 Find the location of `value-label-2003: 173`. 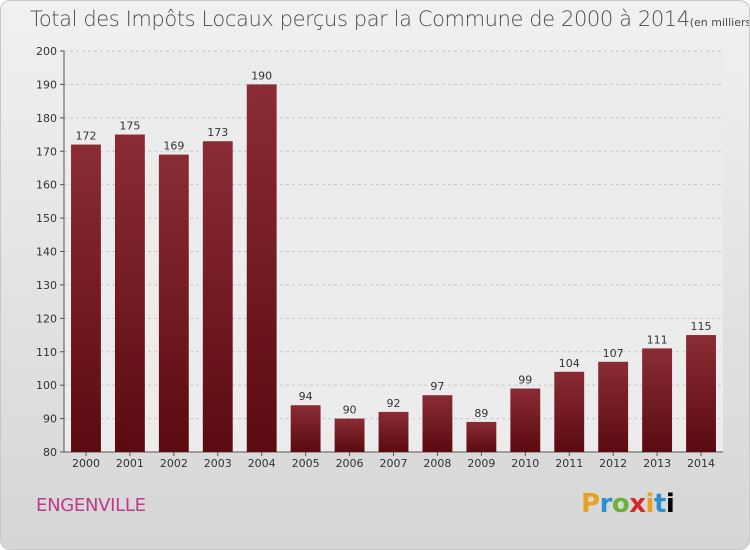

value-label-2003: 173 is located at coordinates (217, 132).